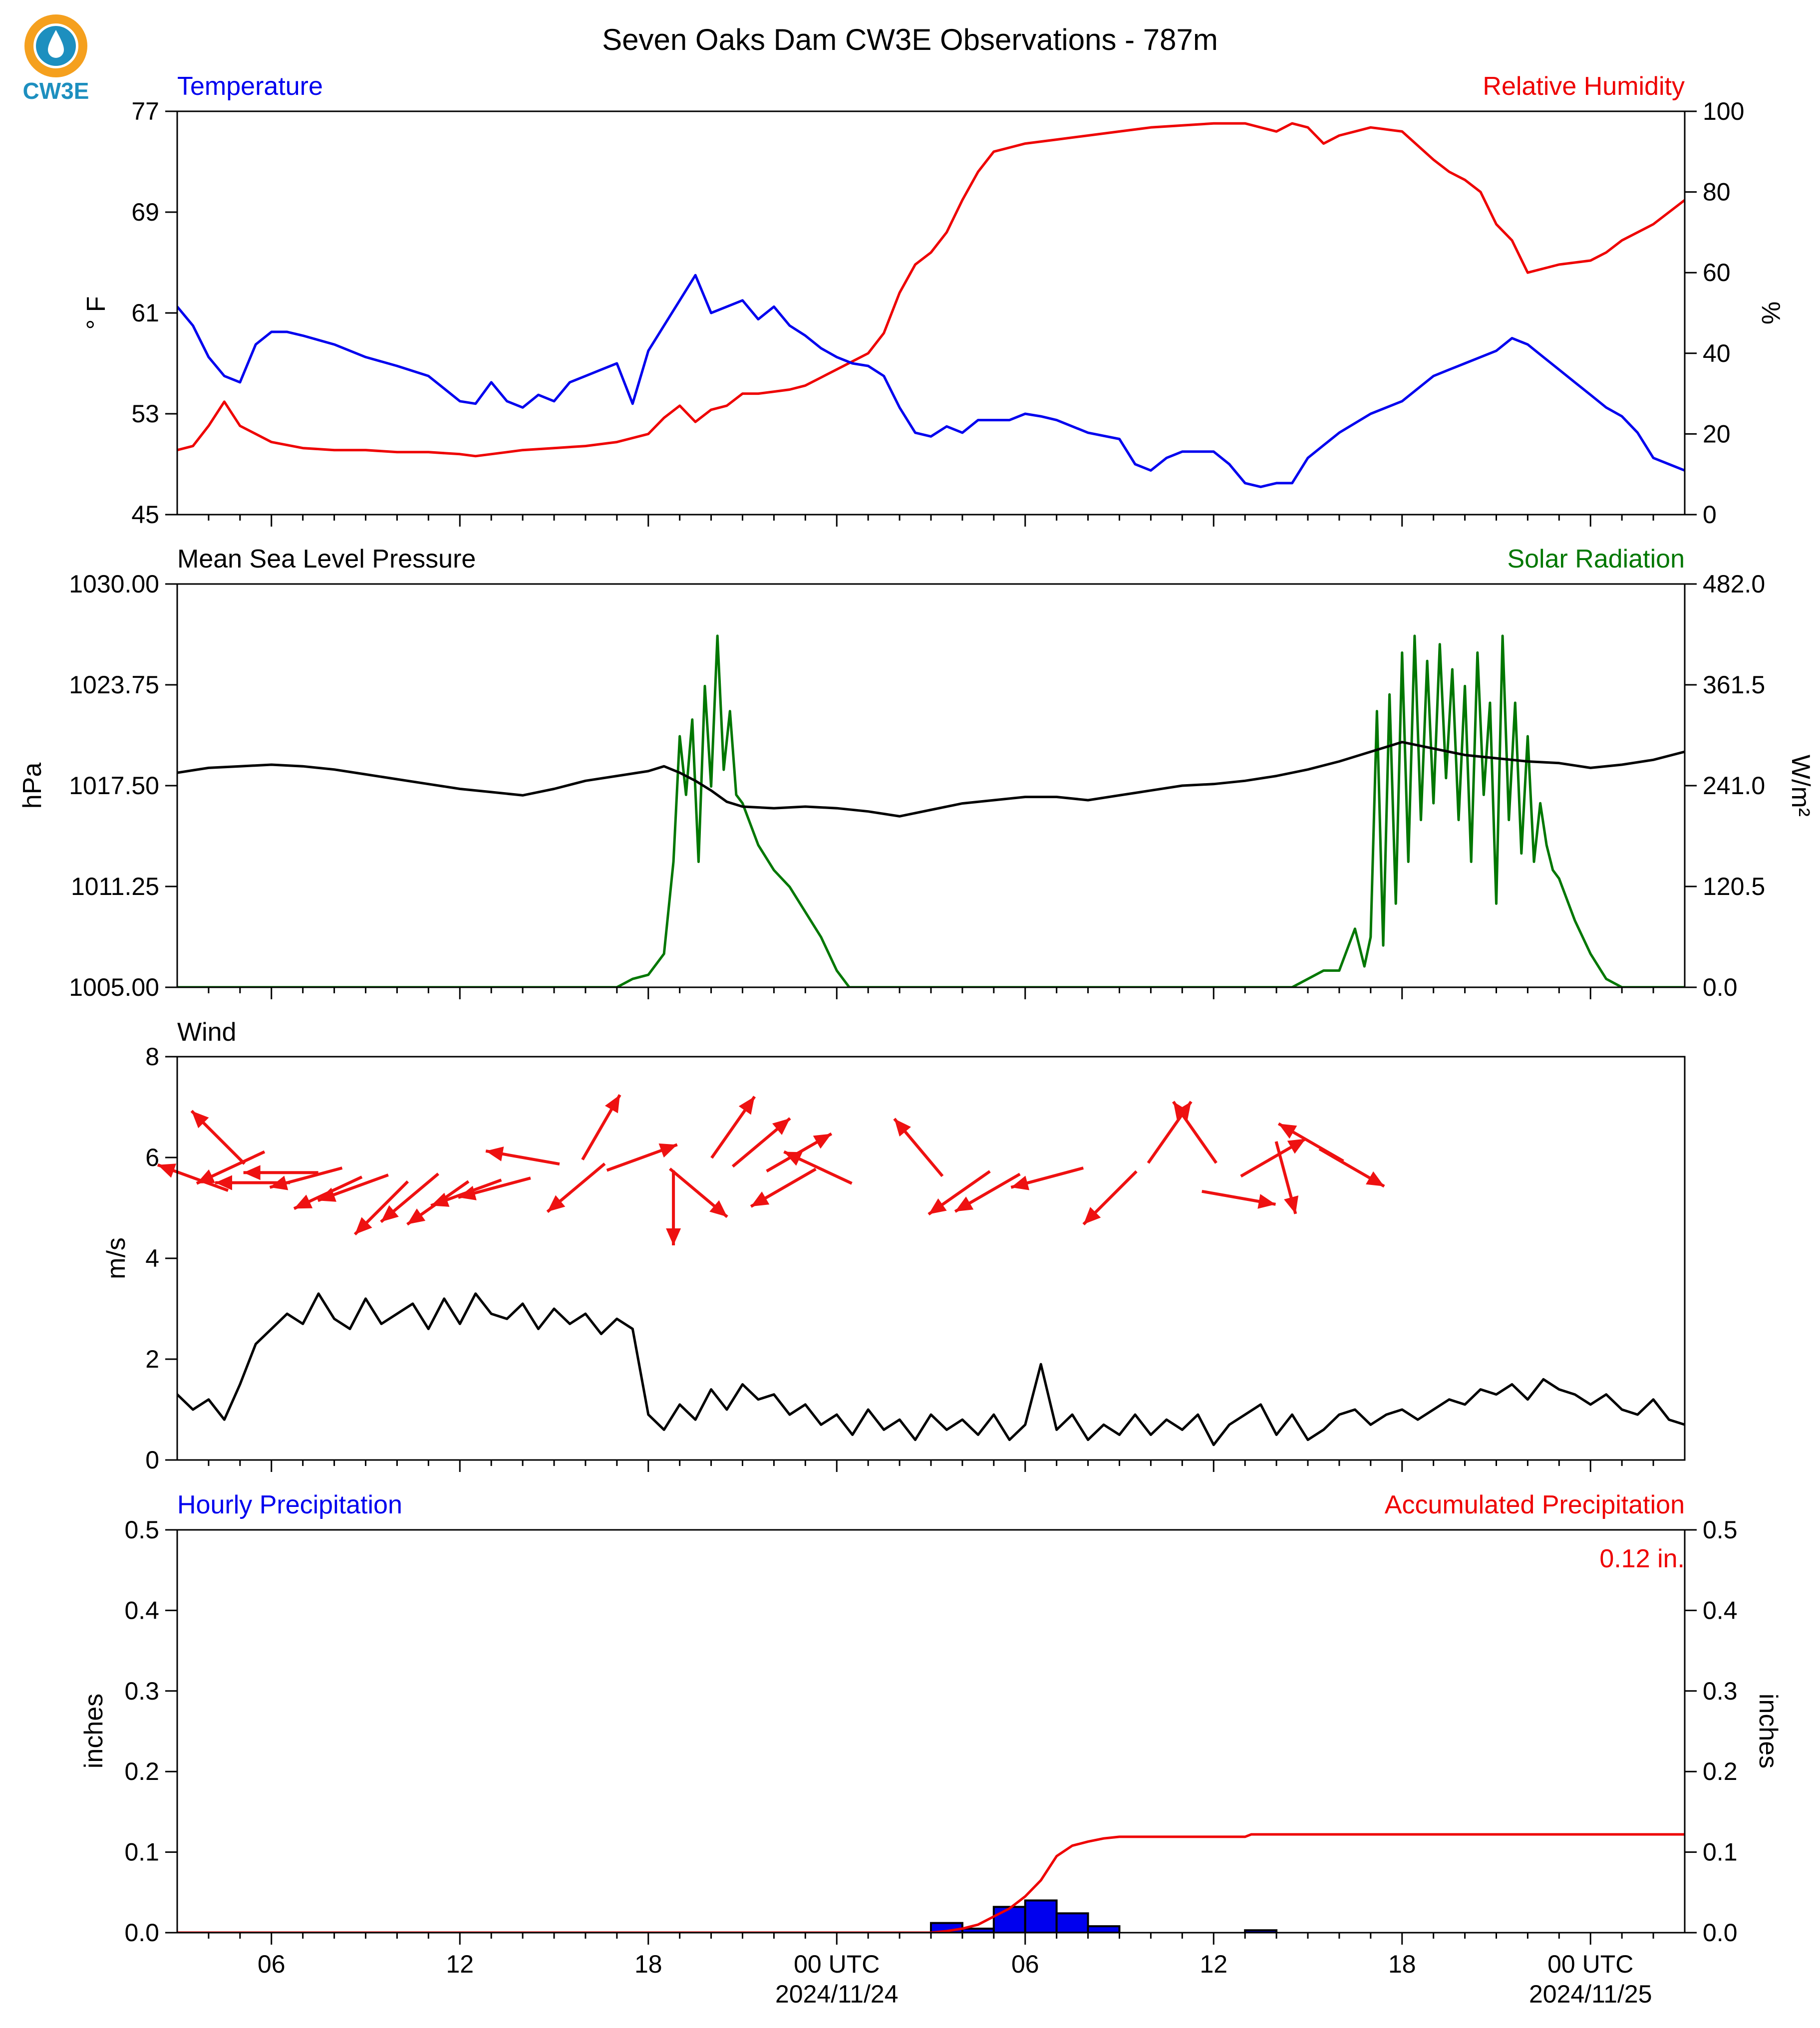 This screenshot has height=2028, width=1820. Describe the element at coordinates (1720, 1691) in the screenshot. I see `y2-tick-label: 0.3` at that location.